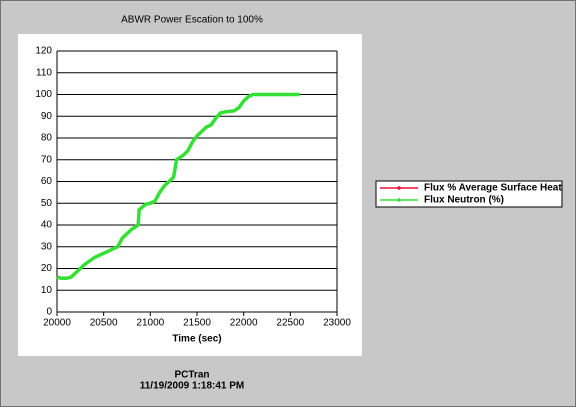  What do you see at coordinates (196, 339) in the screenshot?
I see `x-axis-label: Time (sec)` at bounding box center [196, 339].